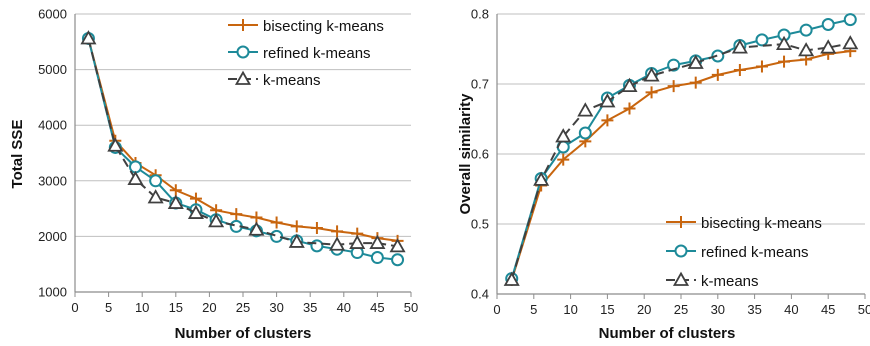 The height and width of the screenshot is (346, 870). What do you see at coordinates (52, 292) in the screenshot?
I see `y-tick-label: 1000` at bounding box center [52, 292].